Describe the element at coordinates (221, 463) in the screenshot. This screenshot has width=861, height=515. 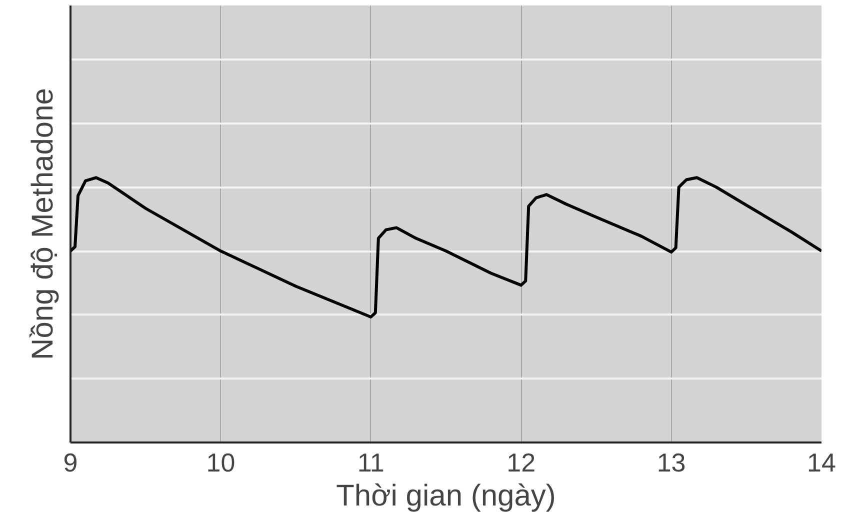
I see `x-tick-label: 10` at that location.